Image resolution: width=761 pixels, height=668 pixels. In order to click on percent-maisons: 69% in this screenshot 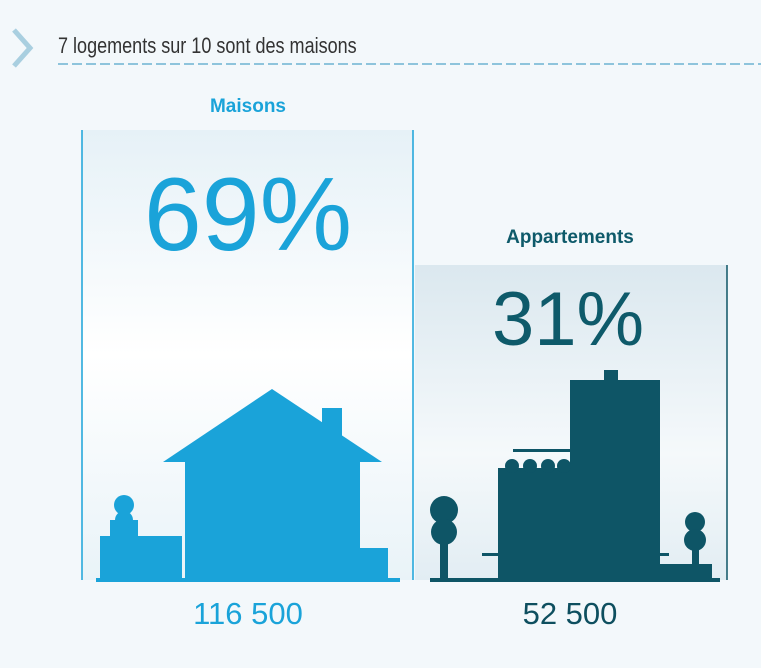, I will do `click(248, 215)`.